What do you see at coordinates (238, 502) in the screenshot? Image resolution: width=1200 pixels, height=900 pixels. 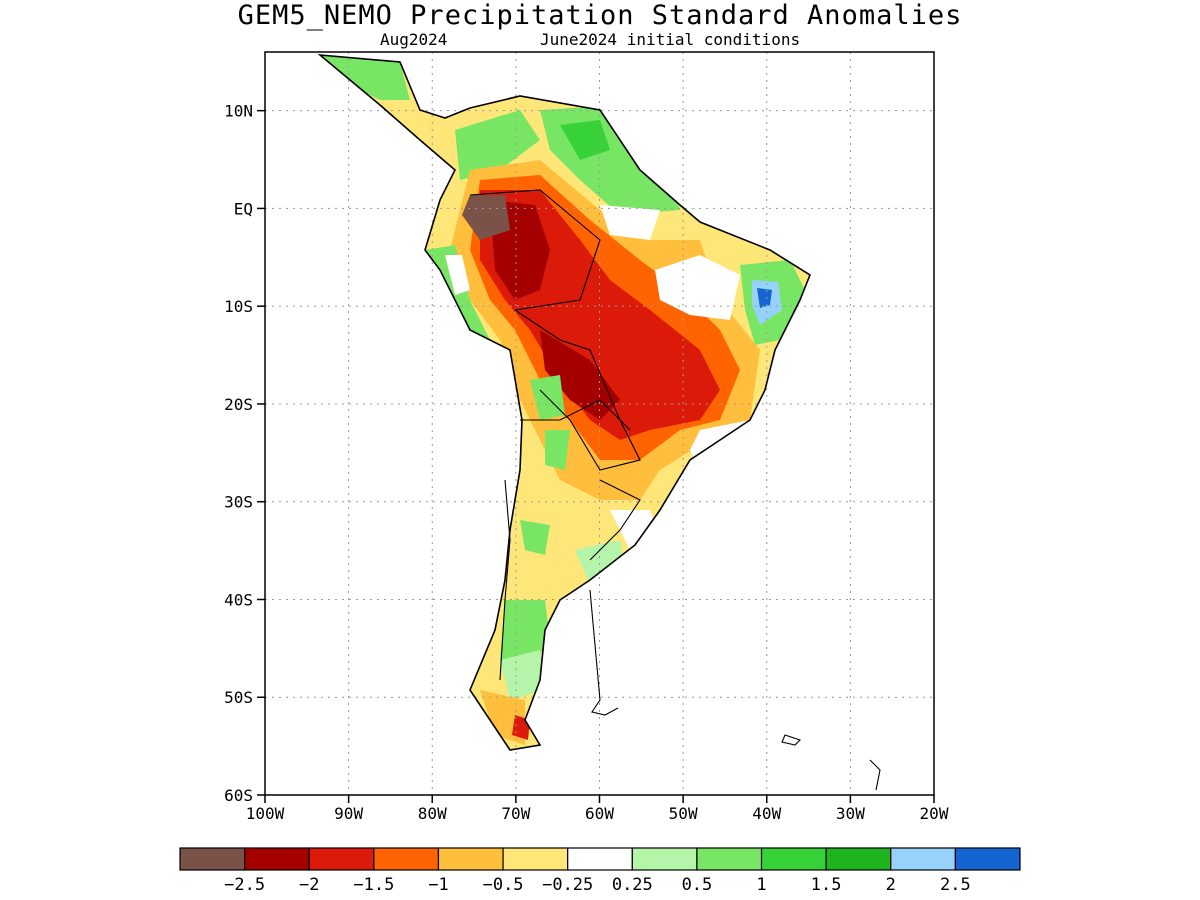 I see `lat-tick-label: 30S` at bounding box center [238, 502].